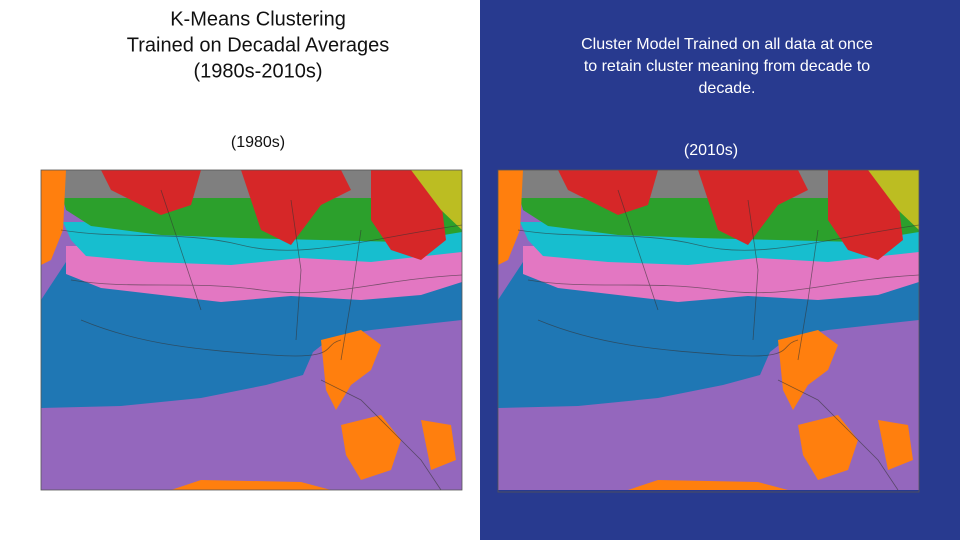 The width and height of the screenshot is (960, 540). I want to click on map-label: (2010s), so click(711, 150).